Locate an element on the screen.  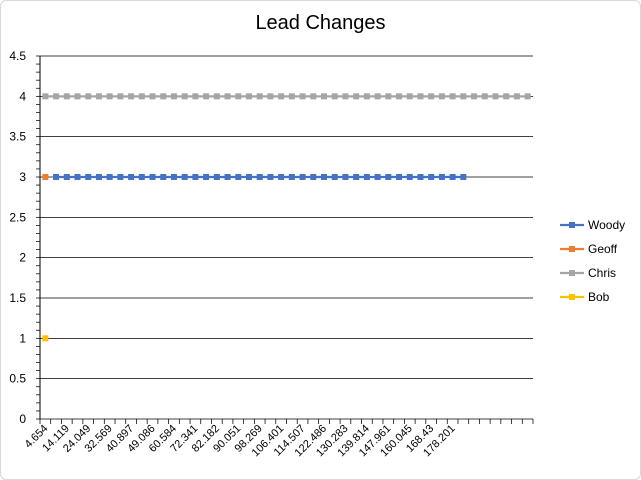
chart-title: Lead Changes is located at coordinates (320, 23).